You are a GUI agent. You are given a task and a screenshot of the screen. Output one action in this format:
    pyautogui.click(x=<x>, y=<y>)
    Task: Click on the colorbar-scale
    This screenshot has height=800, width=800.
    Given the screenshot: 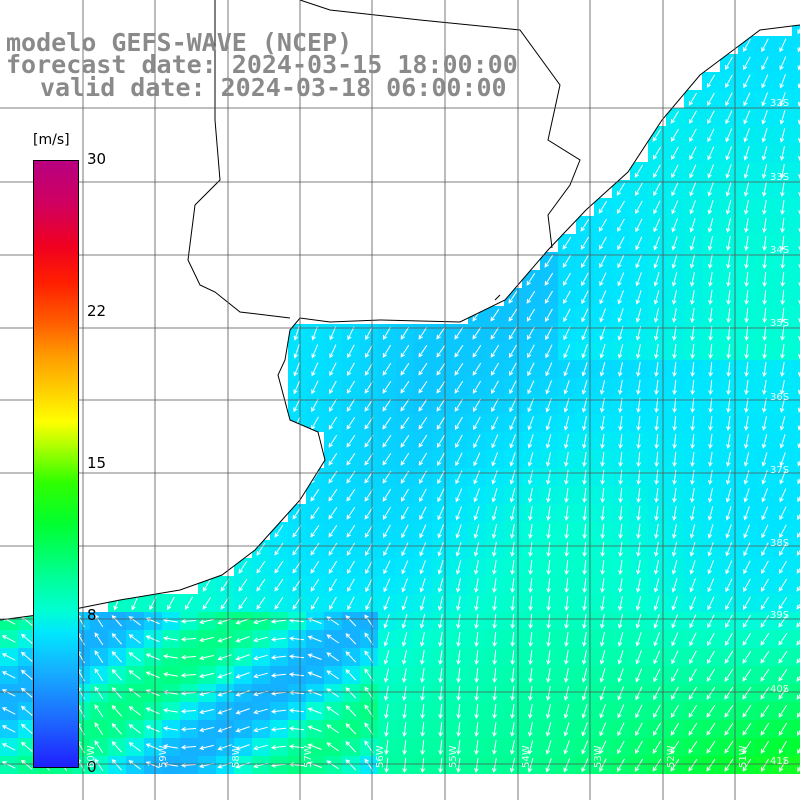 What is the action you would take?
    pyautogui.click(x=56, y=464)
    